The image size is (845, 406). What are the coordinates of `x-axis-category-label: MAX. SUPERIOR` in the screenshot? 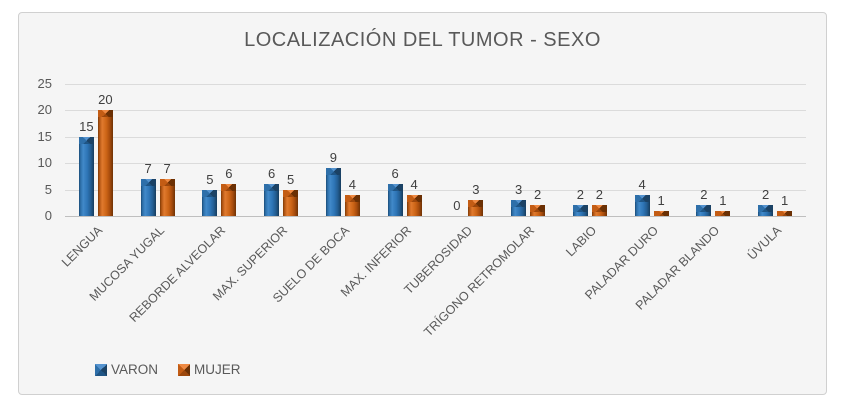 It's located at (250, 263).